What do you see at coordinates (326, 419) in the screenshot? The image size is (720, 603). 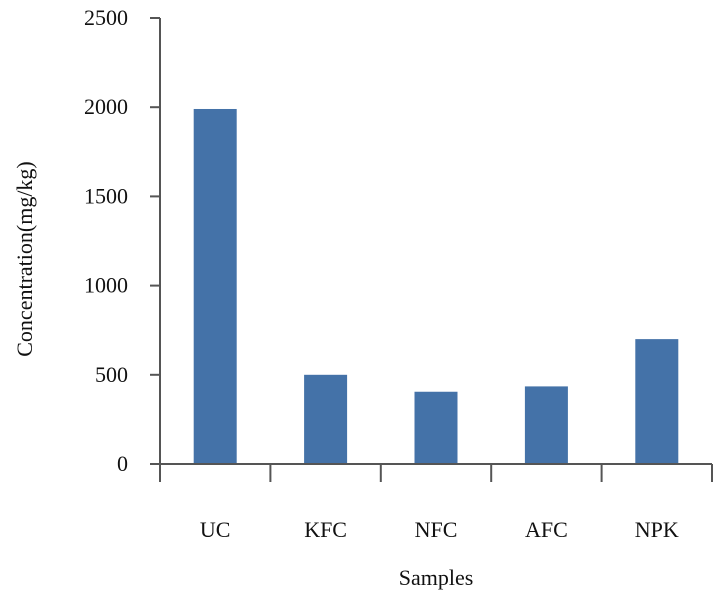 I see `bar-kfc` at bounding box center [326, 419].